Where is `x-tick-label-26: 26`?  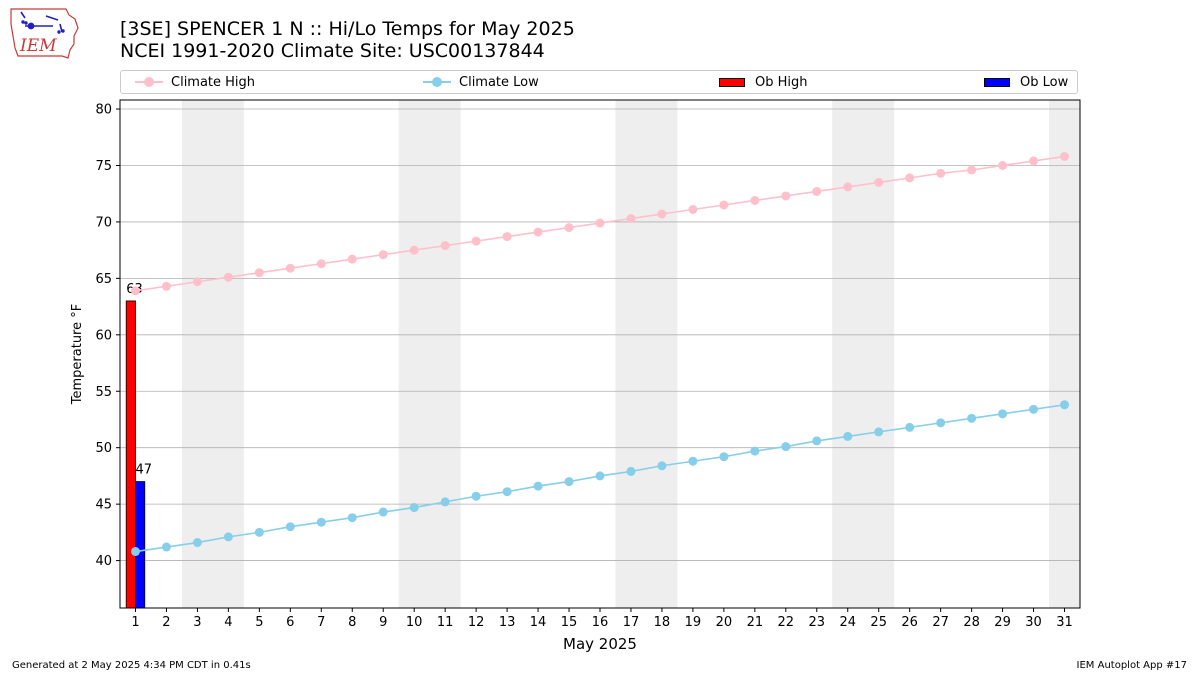 x-tick-label-26: 26 is located at coordinates (909, 622).